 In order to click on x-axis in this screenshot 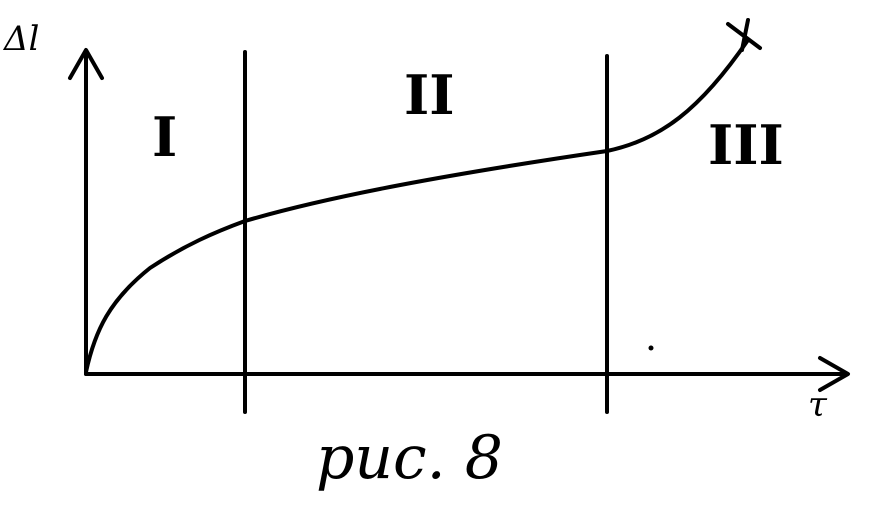, I will do `click(467, 374)`.